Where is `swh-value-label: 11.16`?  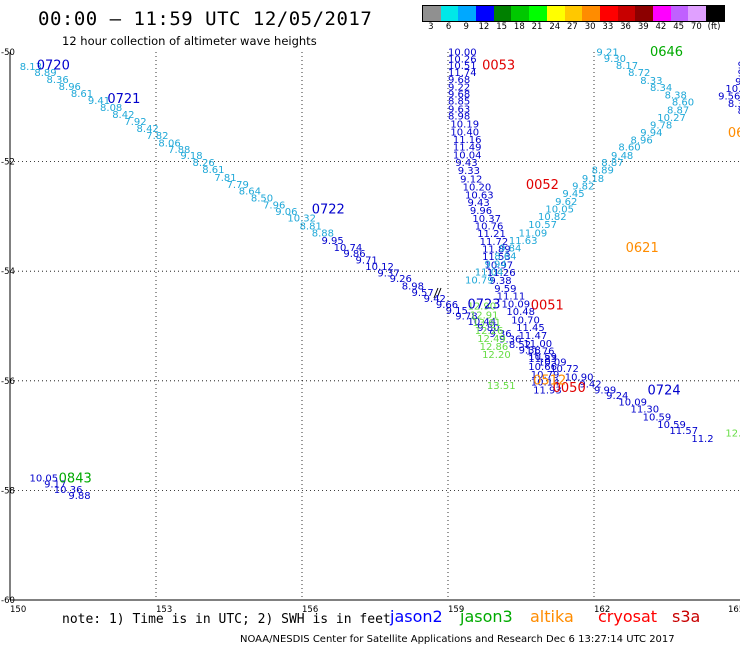 swh-value-label: 11.16 is located at coordinates (467, 140).